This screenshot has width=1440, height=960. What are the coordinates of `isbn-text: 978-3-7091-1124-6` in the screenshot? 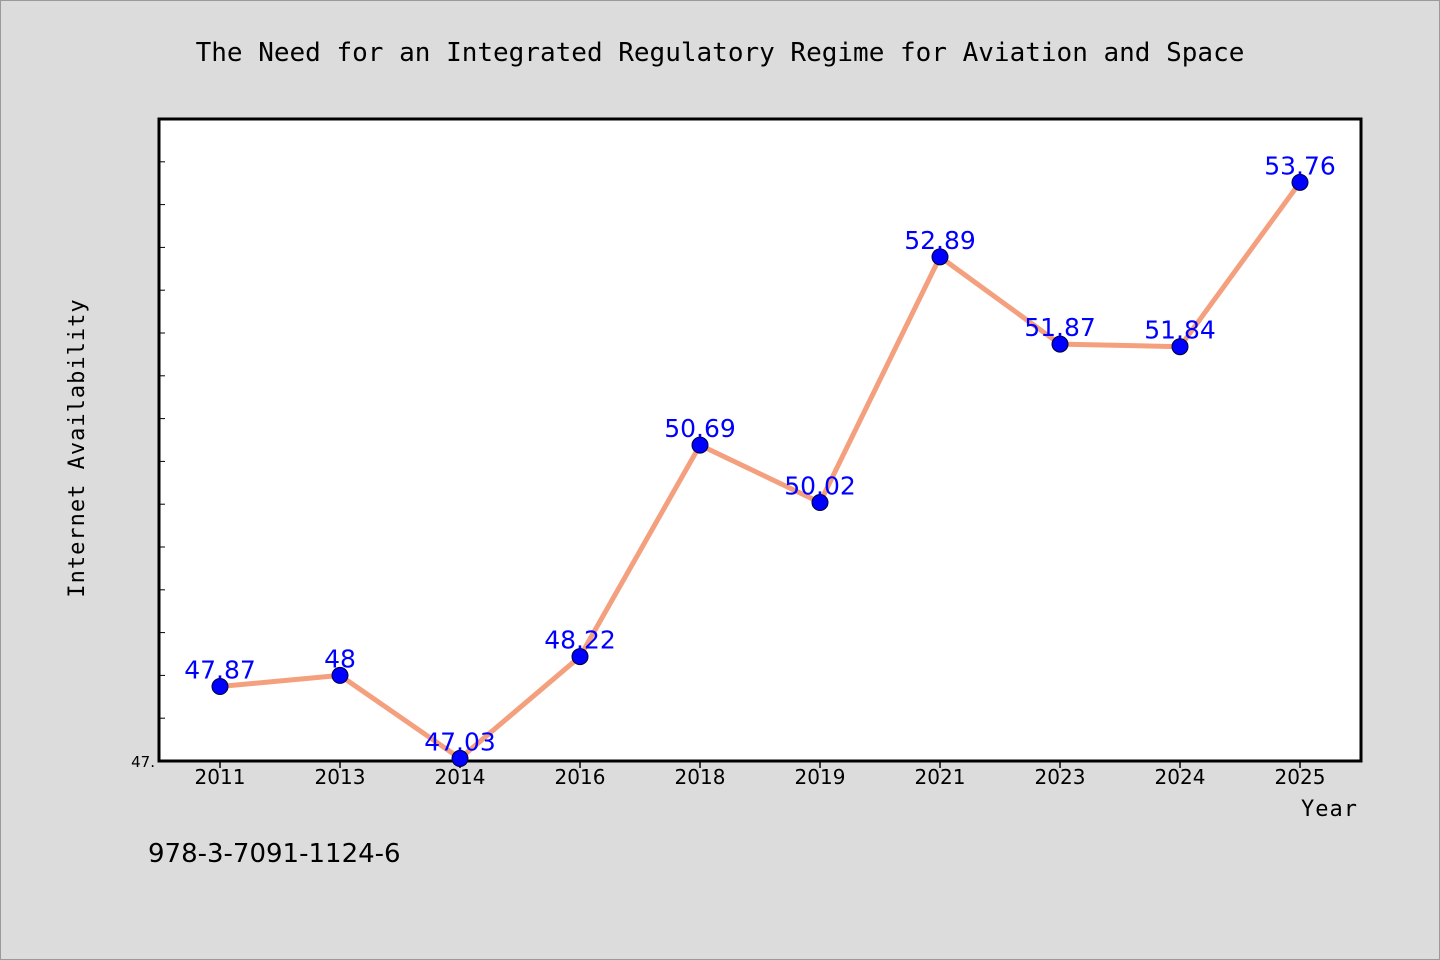 It's located at (274, 854).